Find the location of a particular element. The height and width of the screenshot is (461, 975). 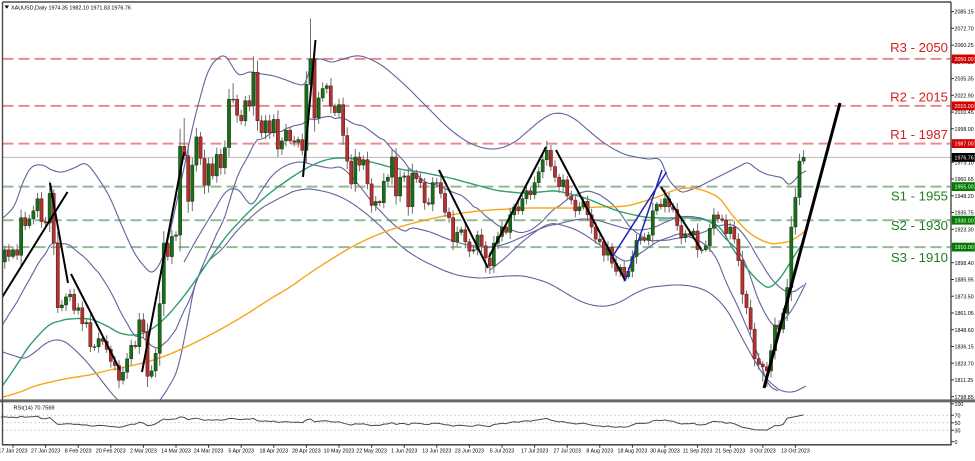

svg-text: 1955.00 is located at coordinates (964, 188).